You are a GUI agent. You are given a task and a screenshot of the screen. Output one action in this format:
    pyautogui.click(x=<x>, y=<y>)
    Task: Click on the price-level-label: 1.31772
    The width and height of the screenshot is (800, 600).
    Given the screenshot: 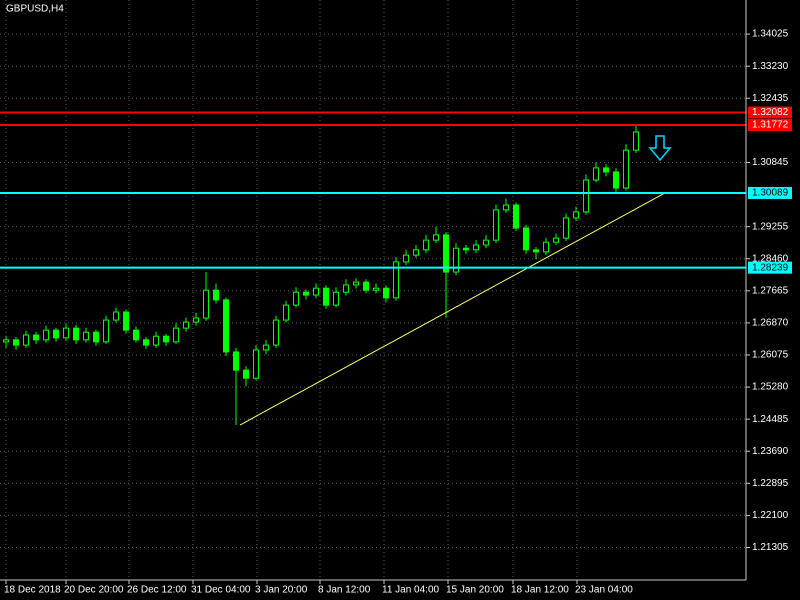 What is the action you would take?
    pyautogui.click(x=770, y=125)
    